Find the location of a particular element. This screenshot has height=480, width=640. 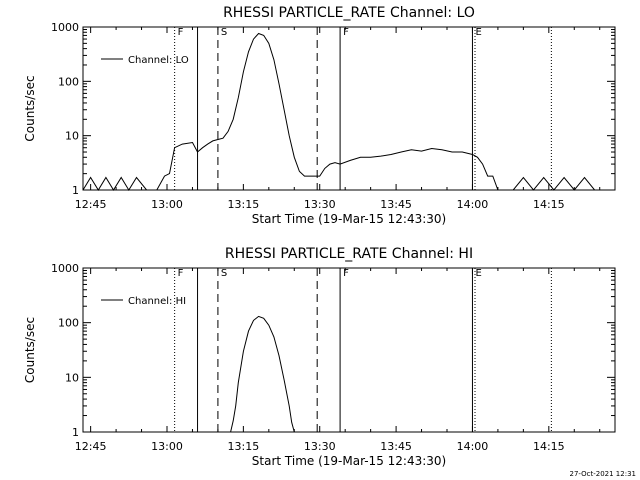

legend-label: Channel: HI is located at coordinates (157, 301).